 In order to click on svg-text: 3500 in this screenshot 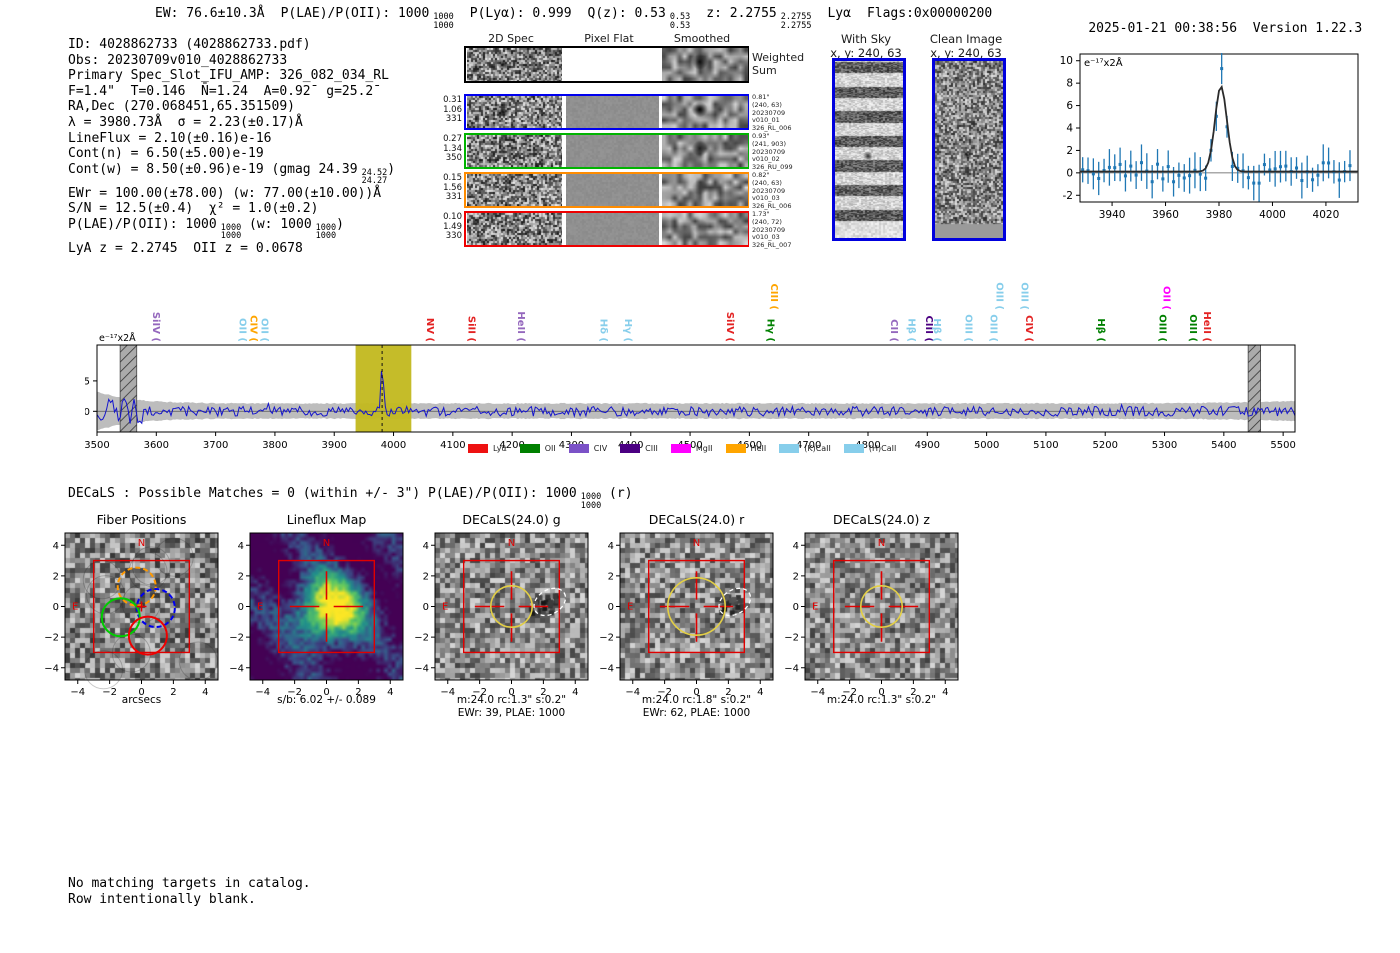, I will do `click(97, 445)`.